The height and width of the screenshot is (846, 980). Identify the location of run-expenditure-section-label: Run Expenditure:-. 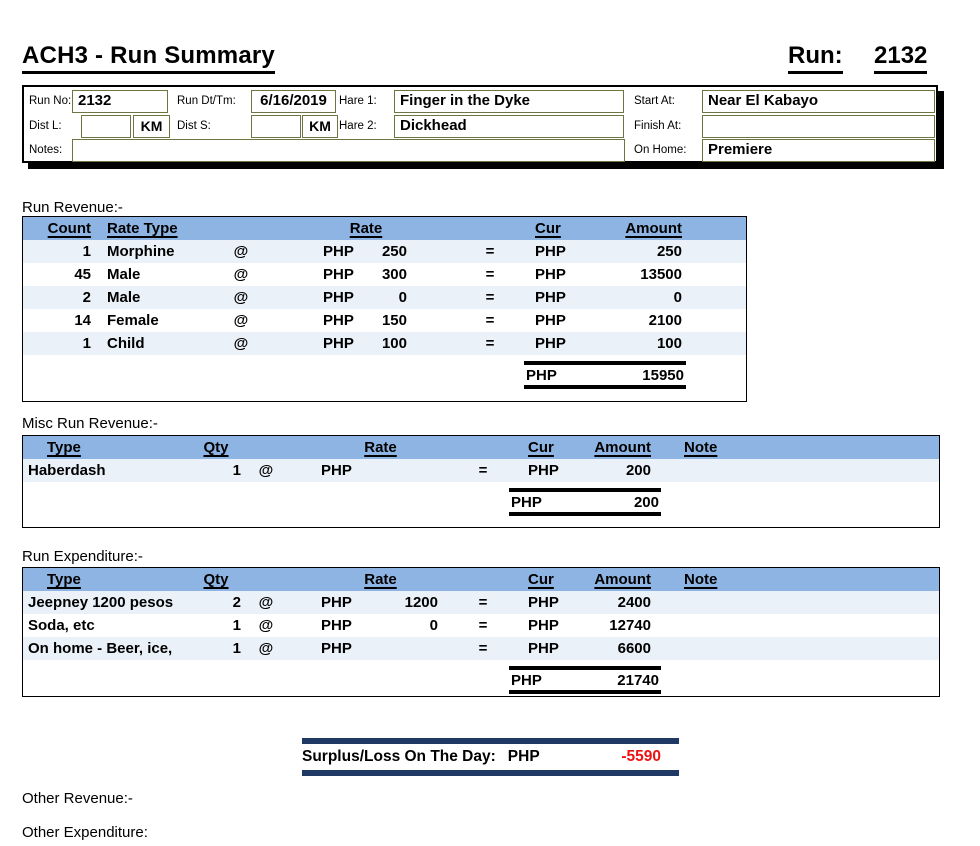
(82, 556).